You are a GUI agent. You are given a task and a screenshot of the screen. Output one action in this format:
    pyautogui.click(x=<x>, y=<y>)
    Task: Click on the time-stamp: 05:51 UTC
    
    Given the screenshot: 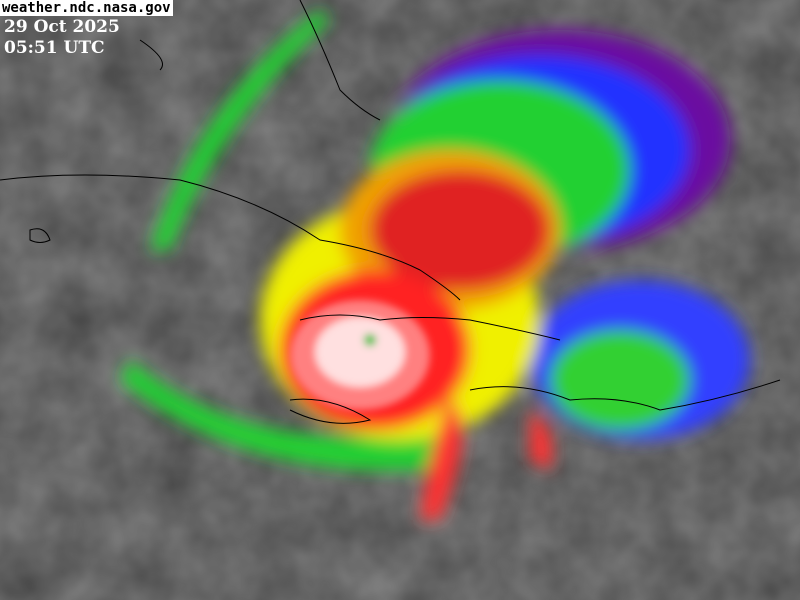 What is the action you would take?
    pyautogui.click(x=54, y=48)
    